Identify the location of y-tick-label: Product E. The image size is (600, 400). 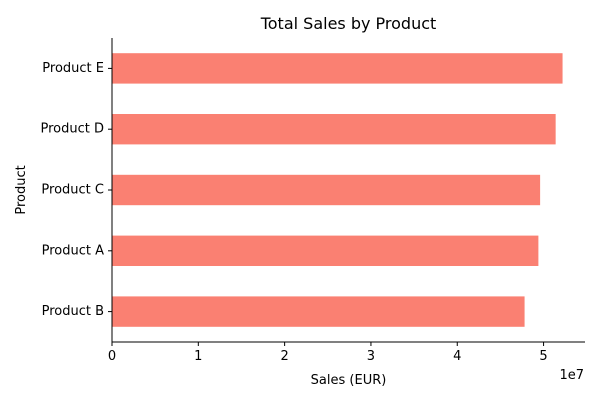
(73, 68).